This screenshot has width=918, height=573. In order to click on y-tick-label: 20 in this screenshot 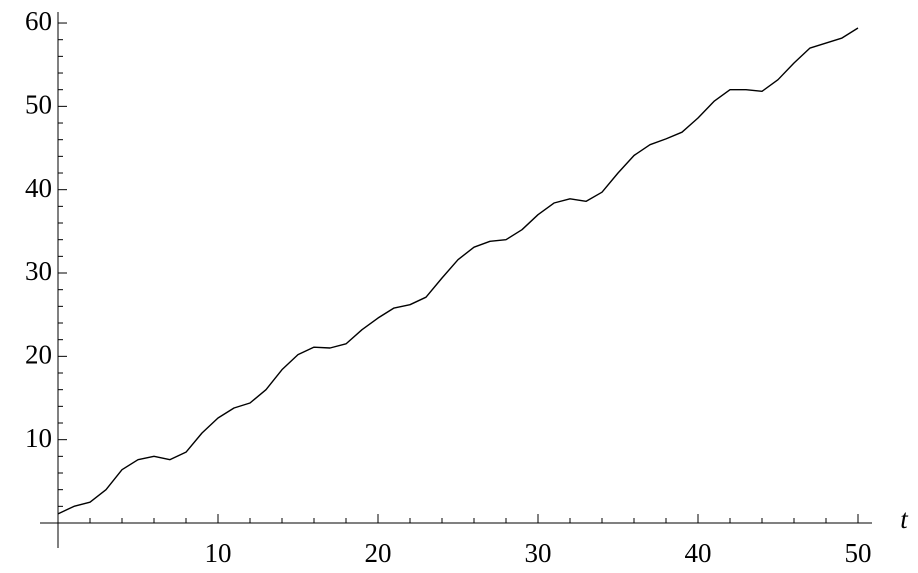, I will do `click(38, 355)`.